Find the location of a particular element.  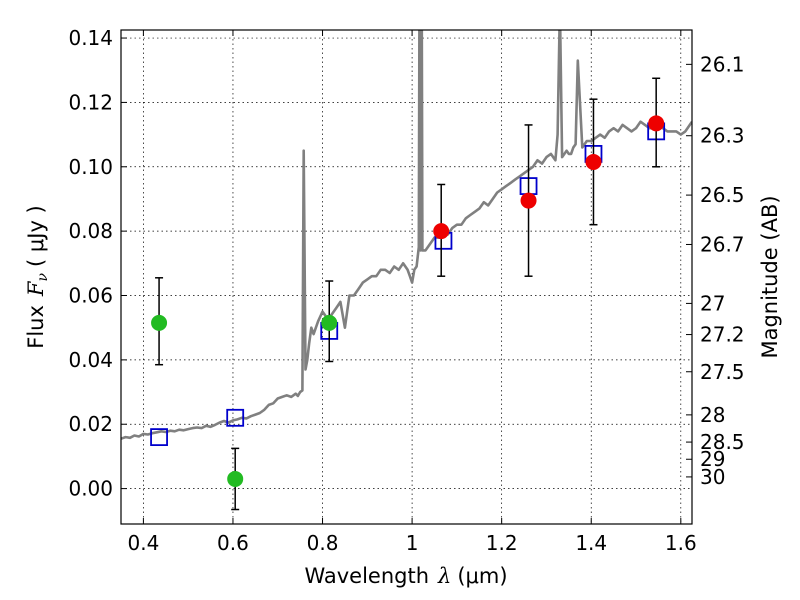

x-tick-label: 1 is located at coordinates (412, 543).